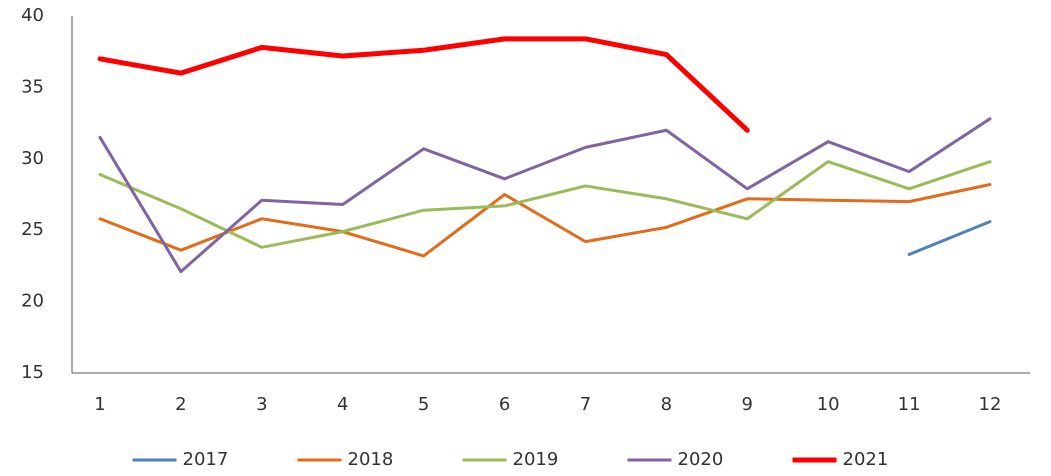 The image size is (1051, 476). Describe the element at coordinates (99, 404) in the screenshot. I see `x-tick-label: 1` at that location.